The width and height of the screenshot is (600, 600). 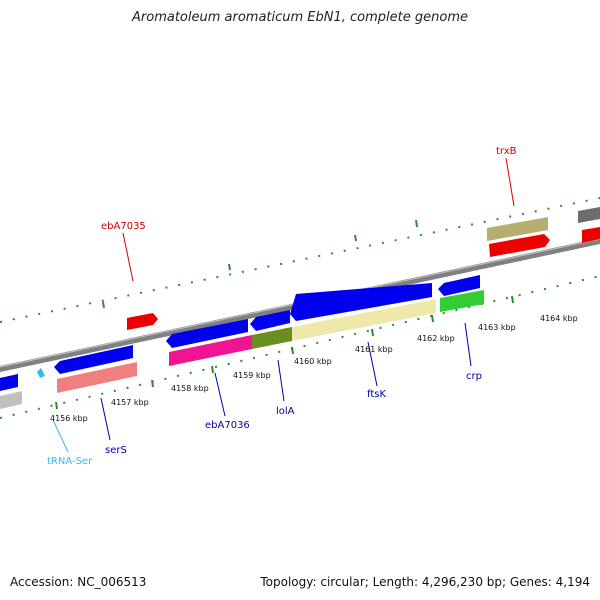 What do you see at coordinates (78, 582) in the screenshot?
I see `accession-text: Accession: NC_006513` at bounding box center [78, 582].